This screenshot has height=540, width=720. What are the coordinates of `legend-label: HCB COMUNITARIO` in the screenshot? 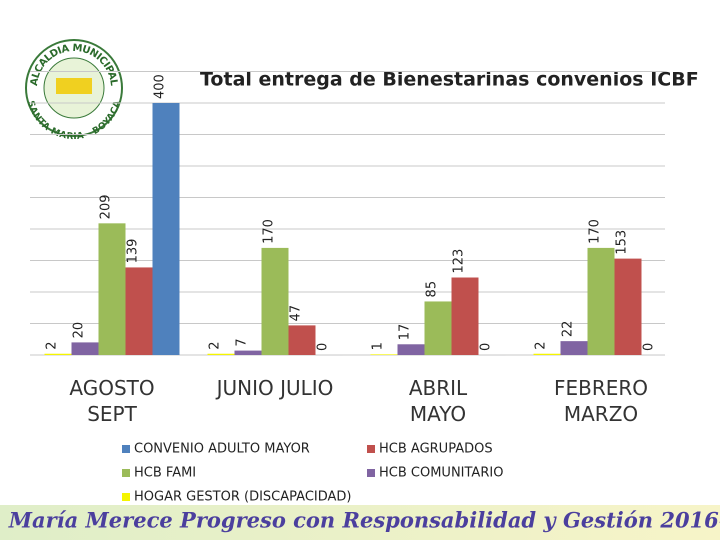 It's located at (441, 473).